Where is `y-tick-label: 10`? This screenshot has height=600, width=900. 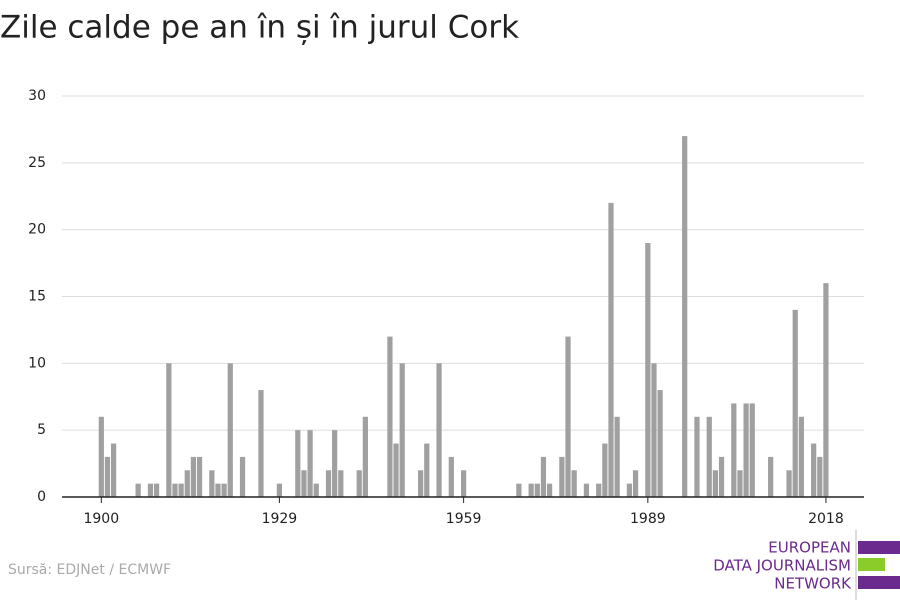 y-tick-label: 10 is located at coordinates (37, 363).